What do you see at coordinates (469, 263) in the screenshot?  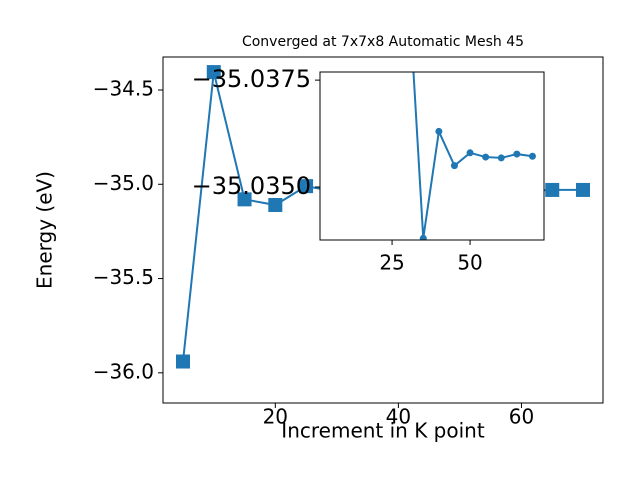 I see `x-tick-label: 50` at bounding box center [469, 263].